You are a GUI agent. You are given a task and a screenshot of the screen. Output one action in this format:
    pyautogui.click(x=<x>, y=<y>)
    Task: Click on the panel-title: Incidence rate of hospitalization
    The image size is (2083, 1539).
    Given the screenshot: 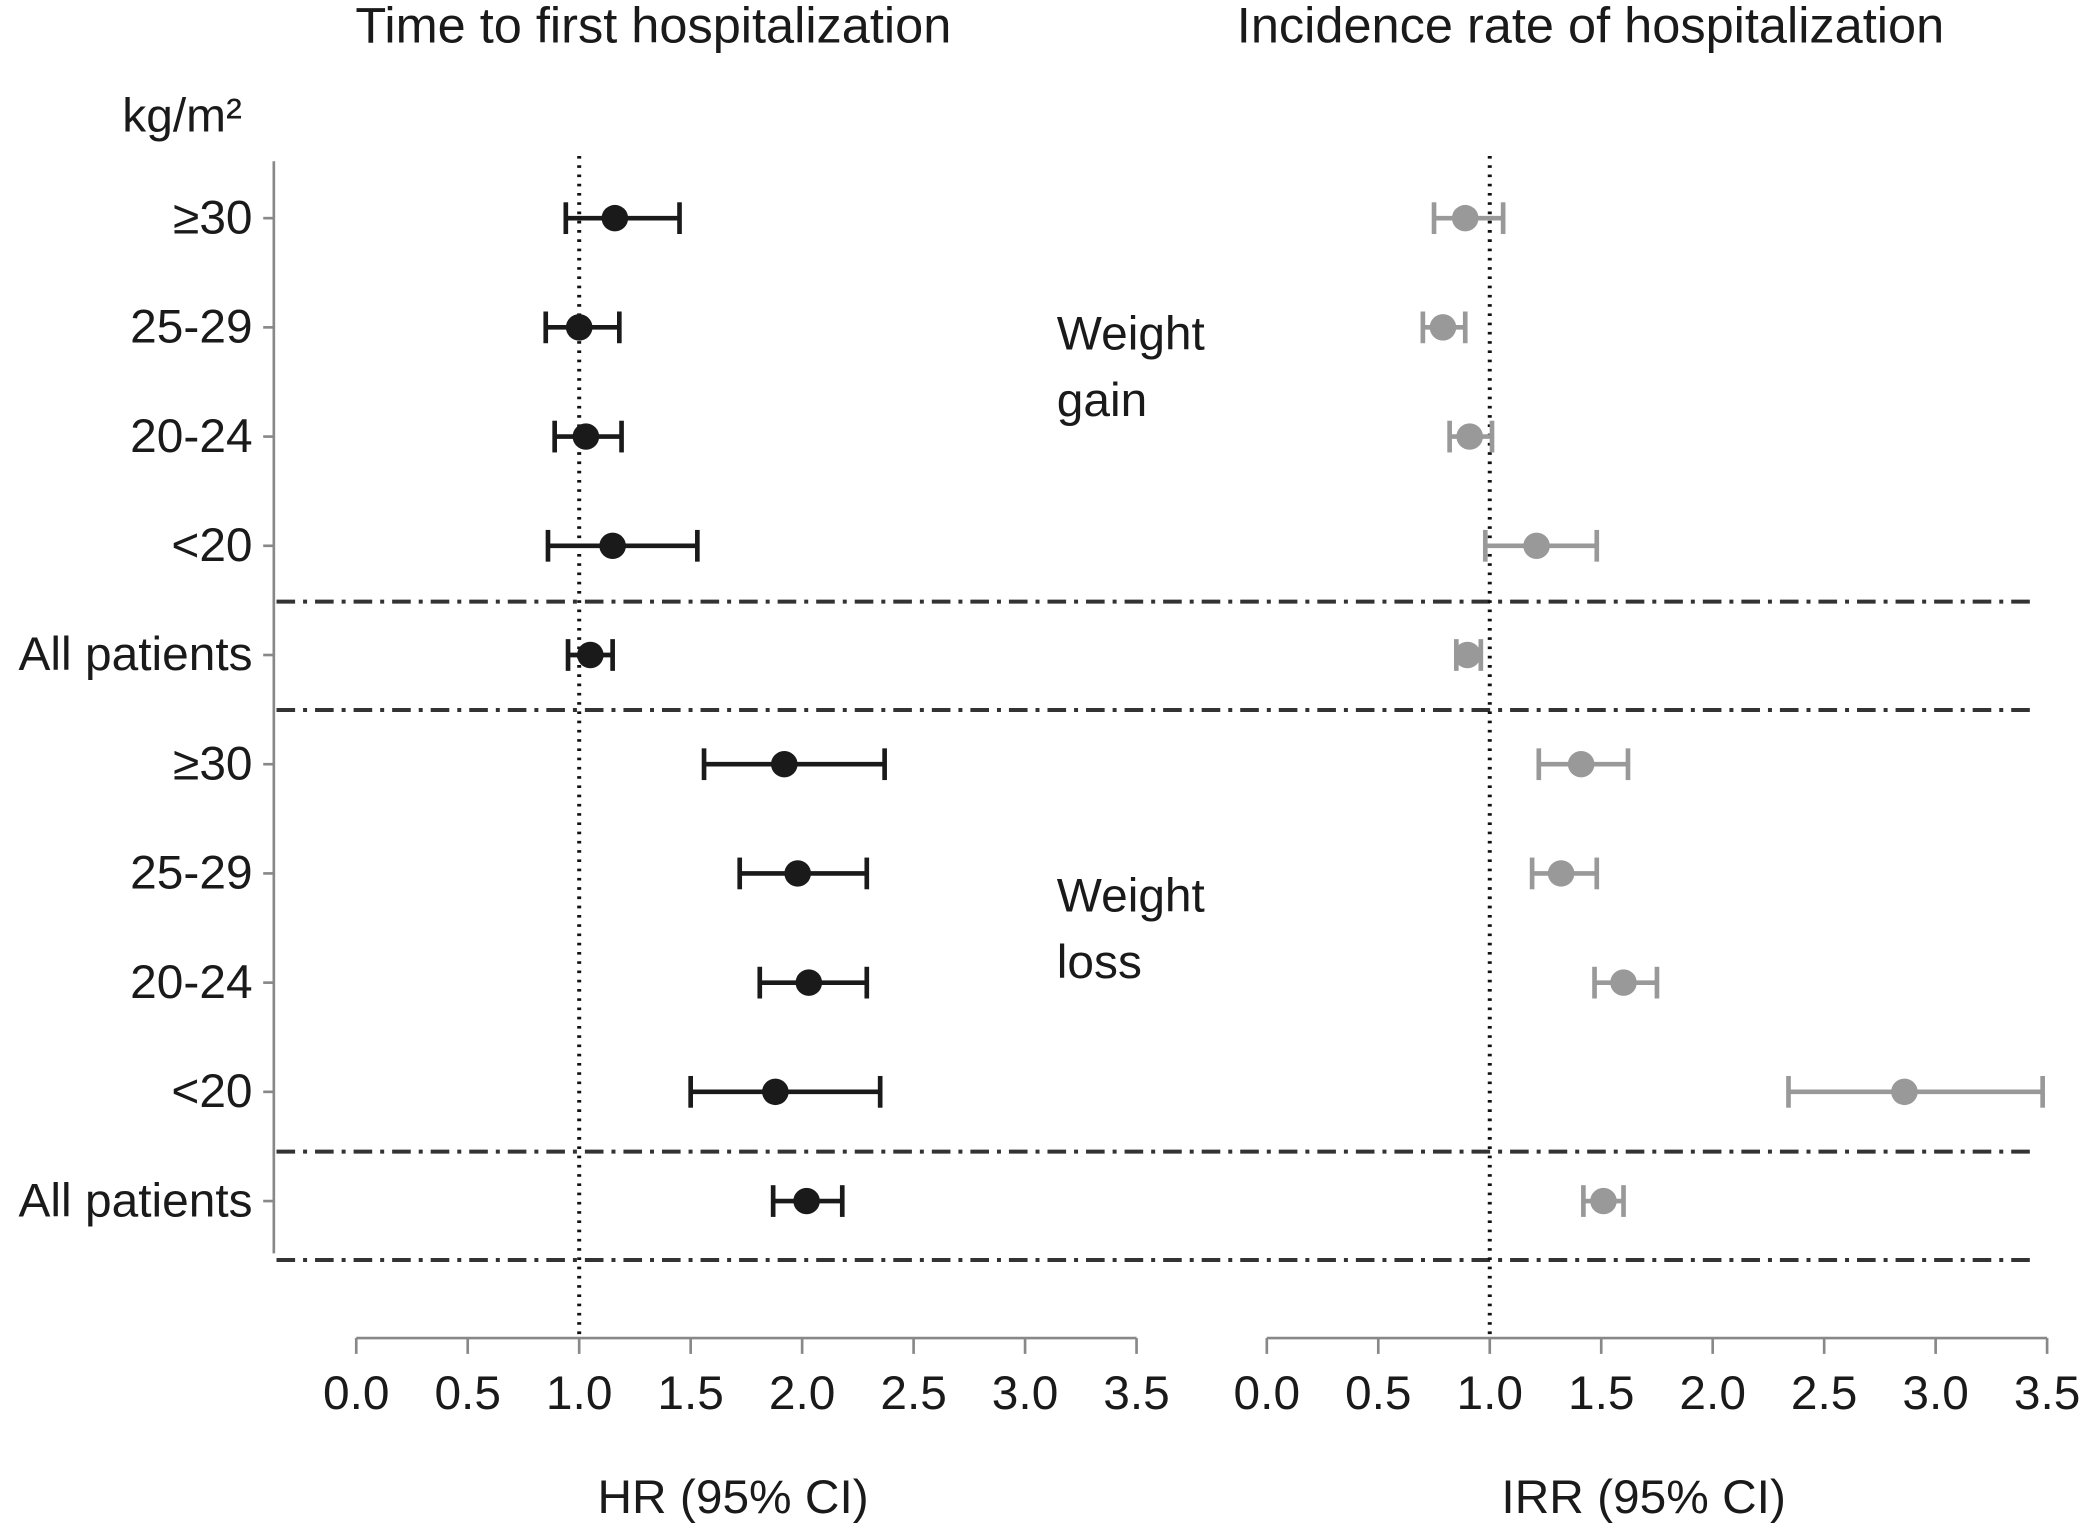 What is the action you would take?
    pyautogui.click(x=1590, y=26)
    